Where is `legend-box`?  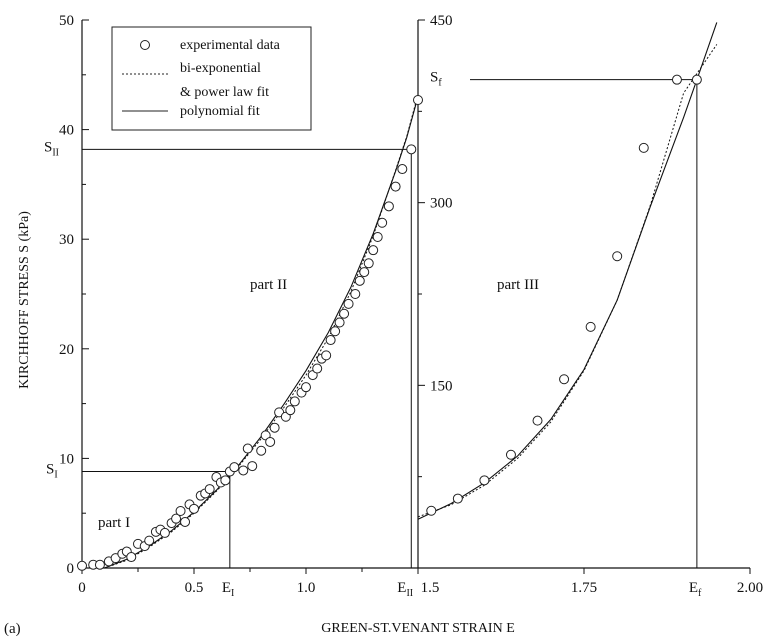 legend-box is located at coordinates (211, 78).